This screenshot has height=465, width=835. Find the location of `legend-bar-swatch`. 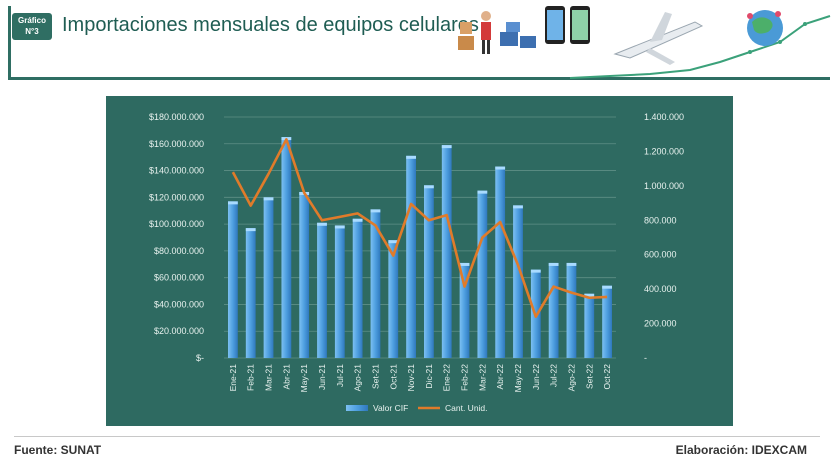

legend-bar-swatch is located at coordinates (357, 408).